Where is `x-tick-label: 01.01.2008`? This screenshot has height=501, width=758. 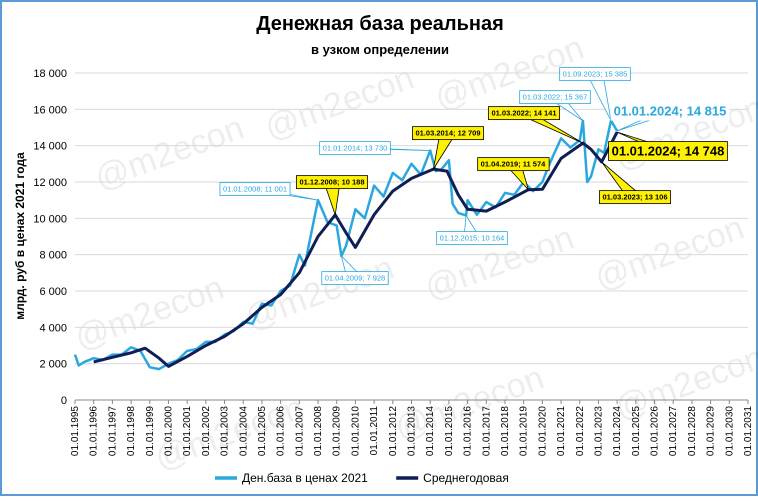 x-tick-label: 01.01.2008 is located at coordinates (318, 431).